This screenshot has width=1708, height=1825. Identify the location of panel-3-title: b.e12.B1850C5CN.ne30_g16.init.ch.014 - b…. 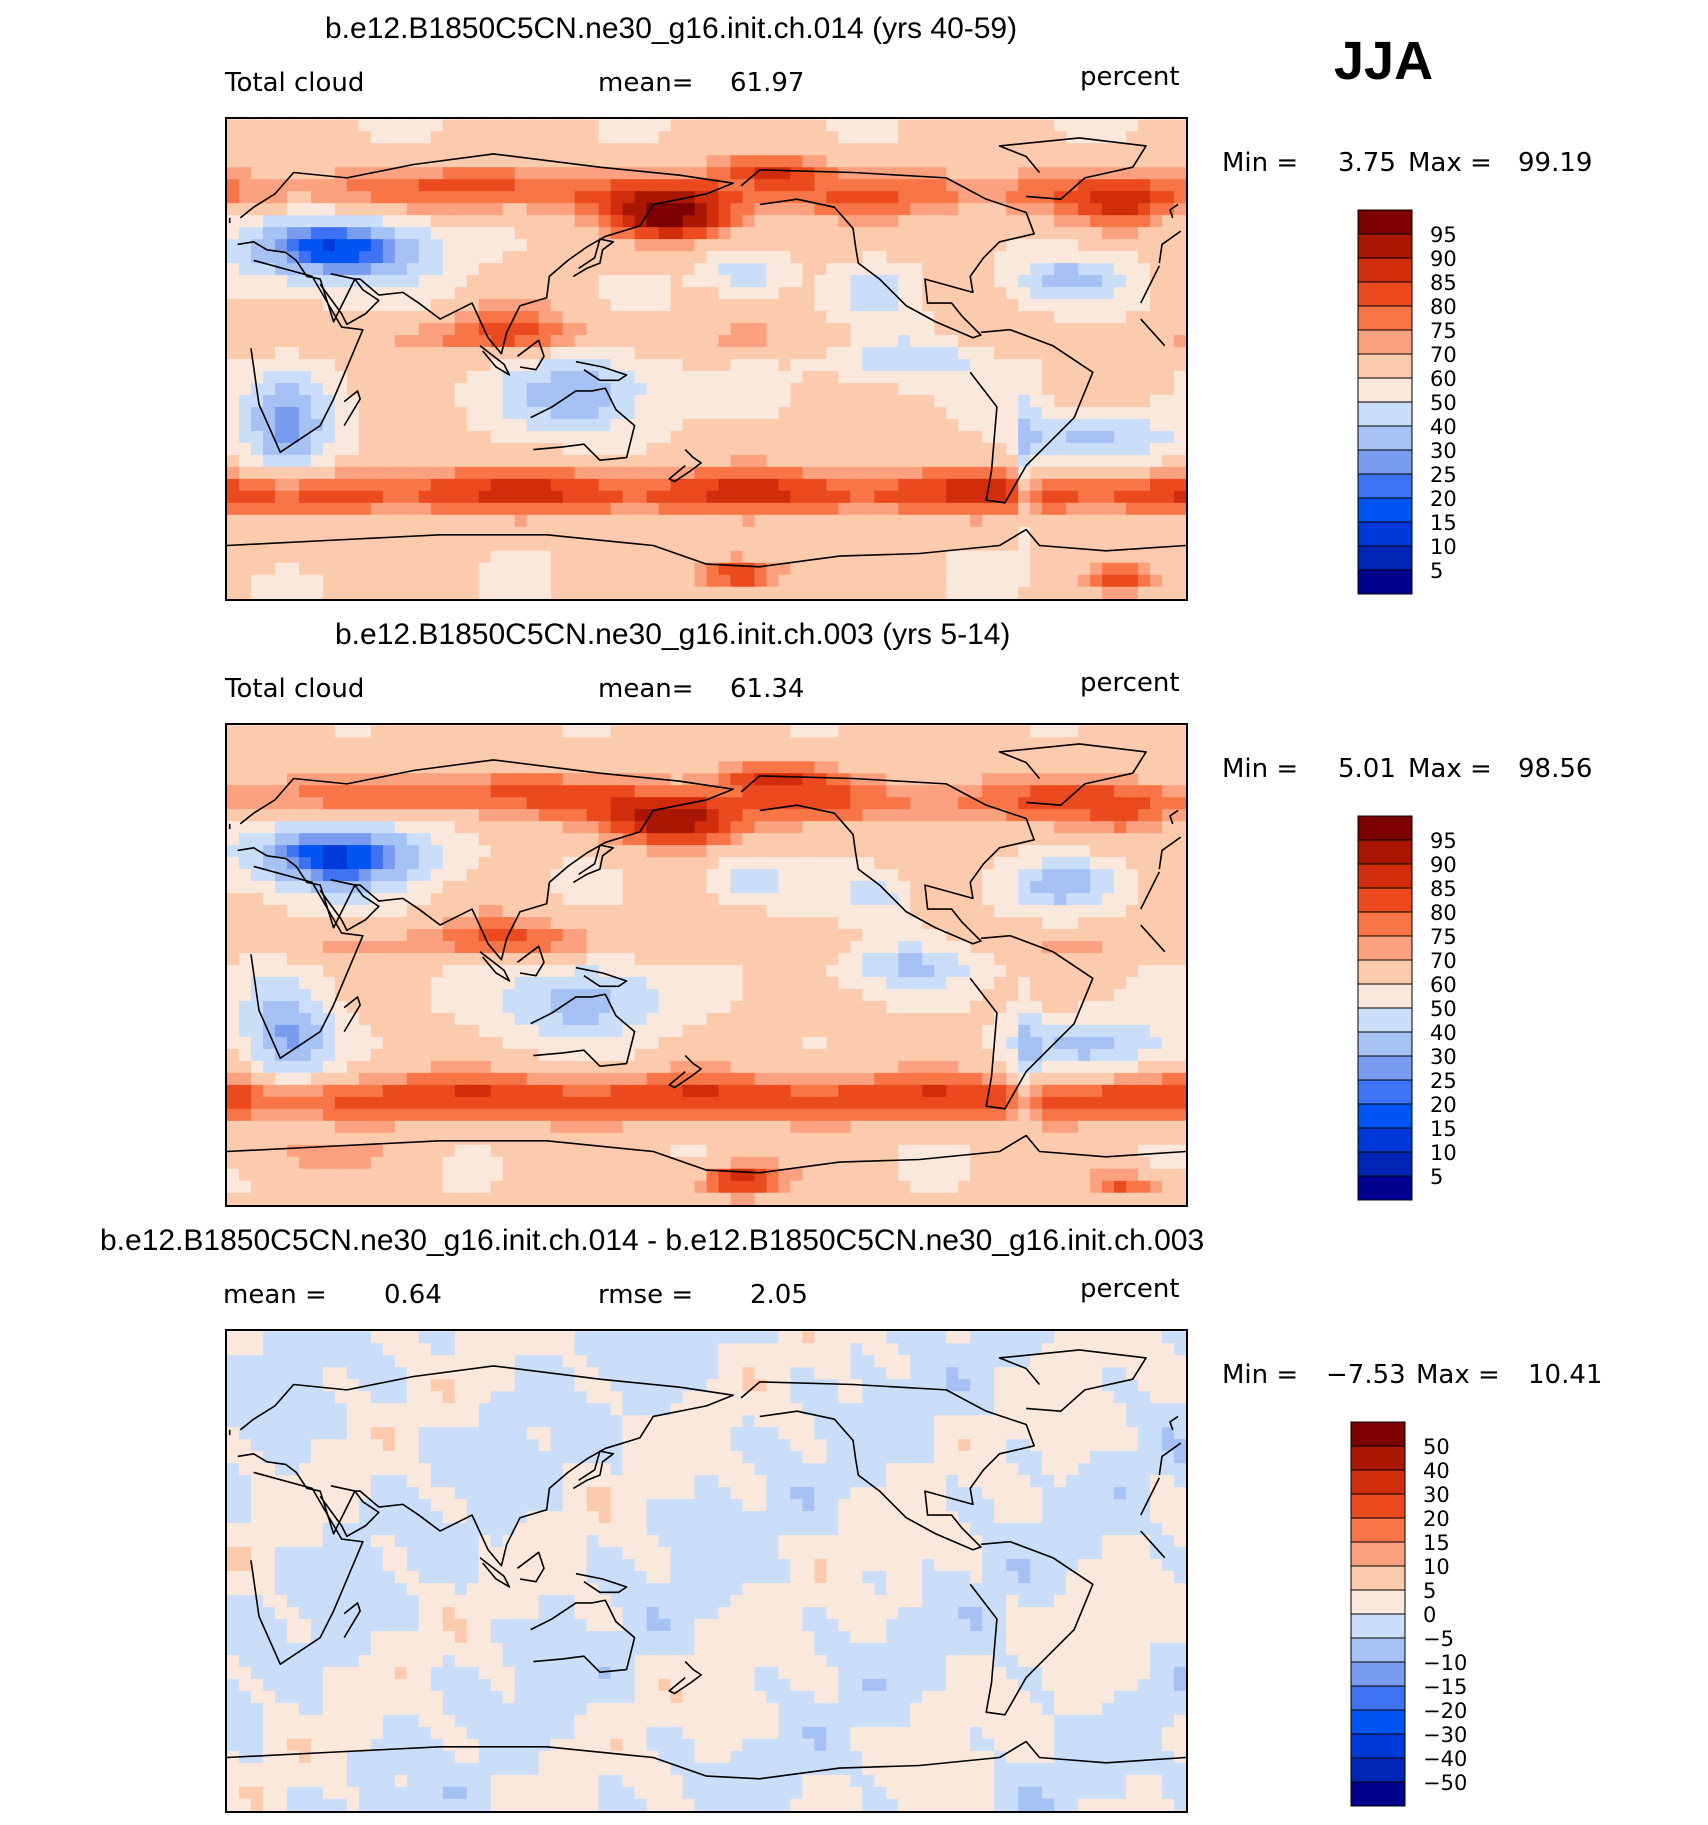
(652, 1240).